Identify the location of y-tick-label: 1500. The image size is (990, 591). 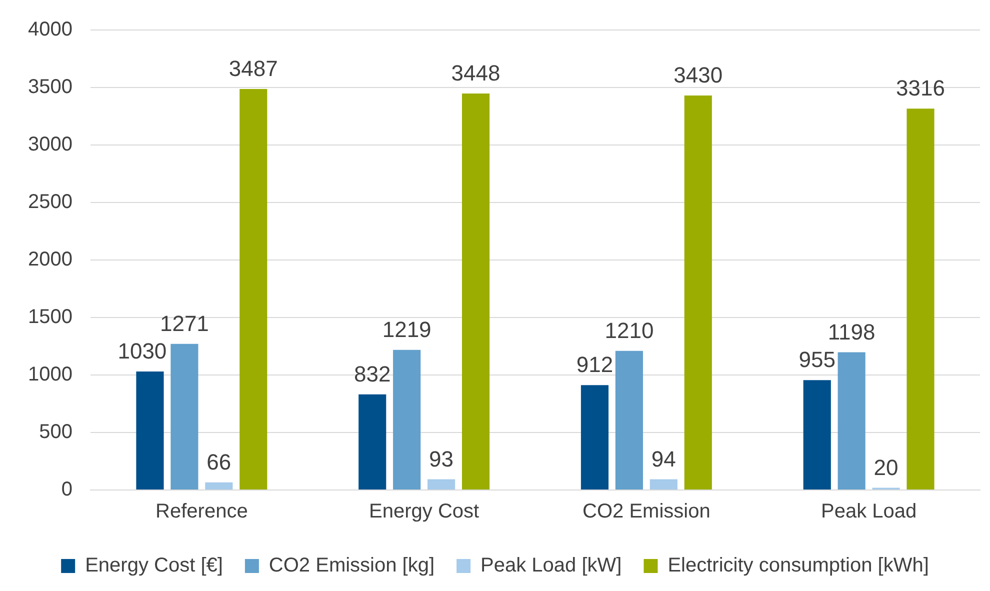
(50, 317).